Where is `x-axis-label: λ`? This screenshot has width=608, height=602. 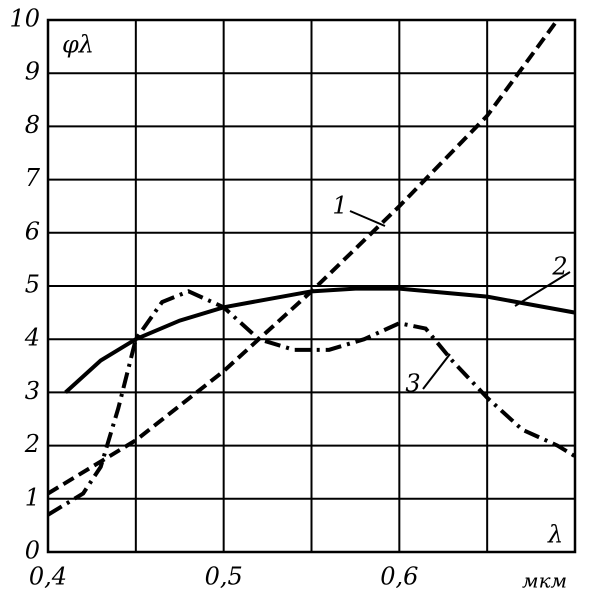
x-axis-label: λ is located at coordinates (555, 535).